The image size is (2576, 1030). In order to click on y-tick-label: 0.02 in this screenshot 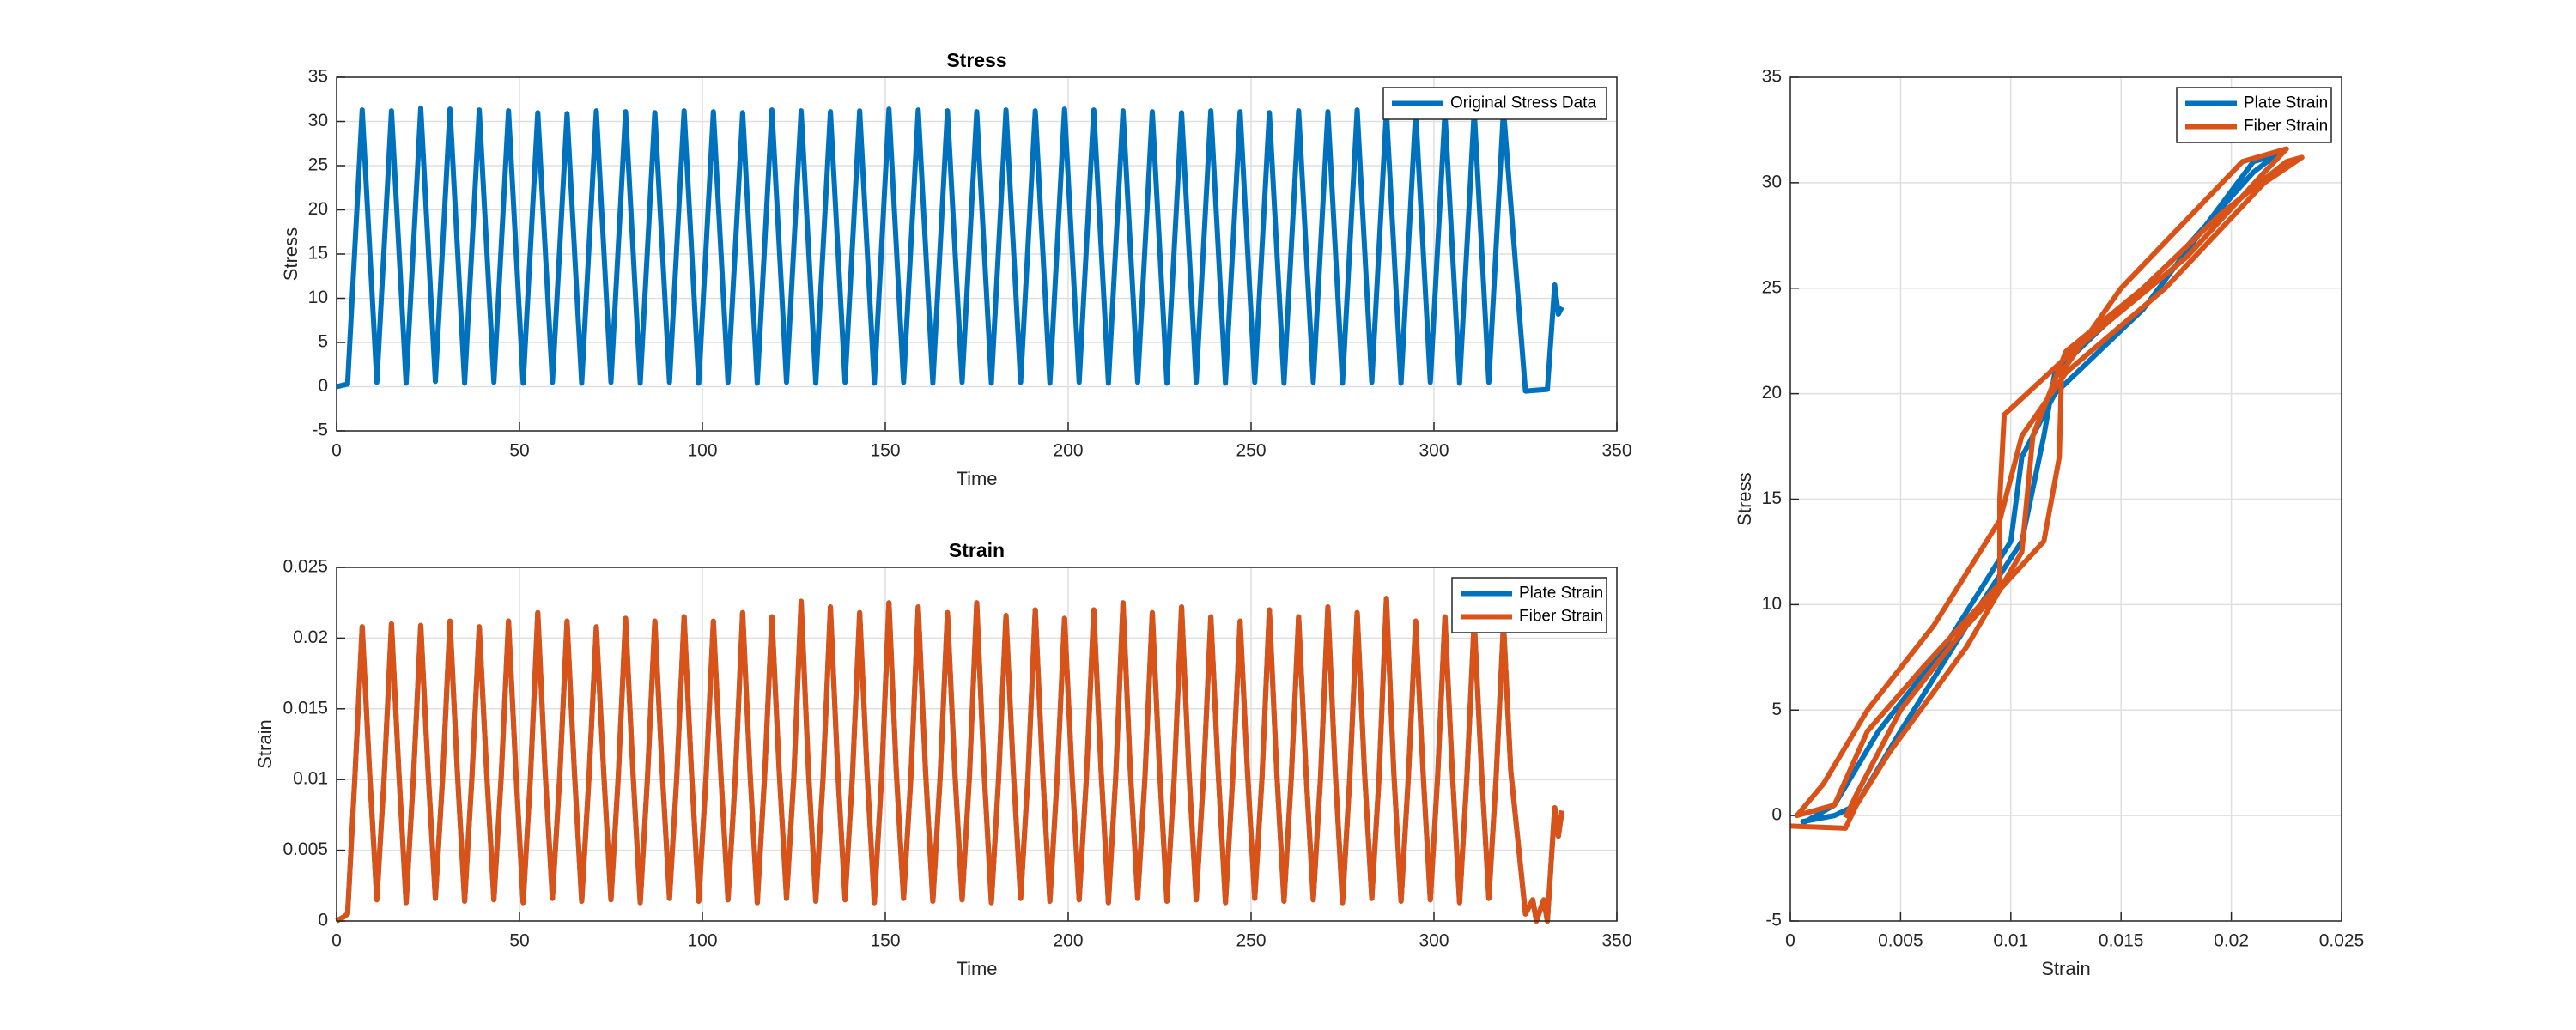, I will do `click(311, 637)`.